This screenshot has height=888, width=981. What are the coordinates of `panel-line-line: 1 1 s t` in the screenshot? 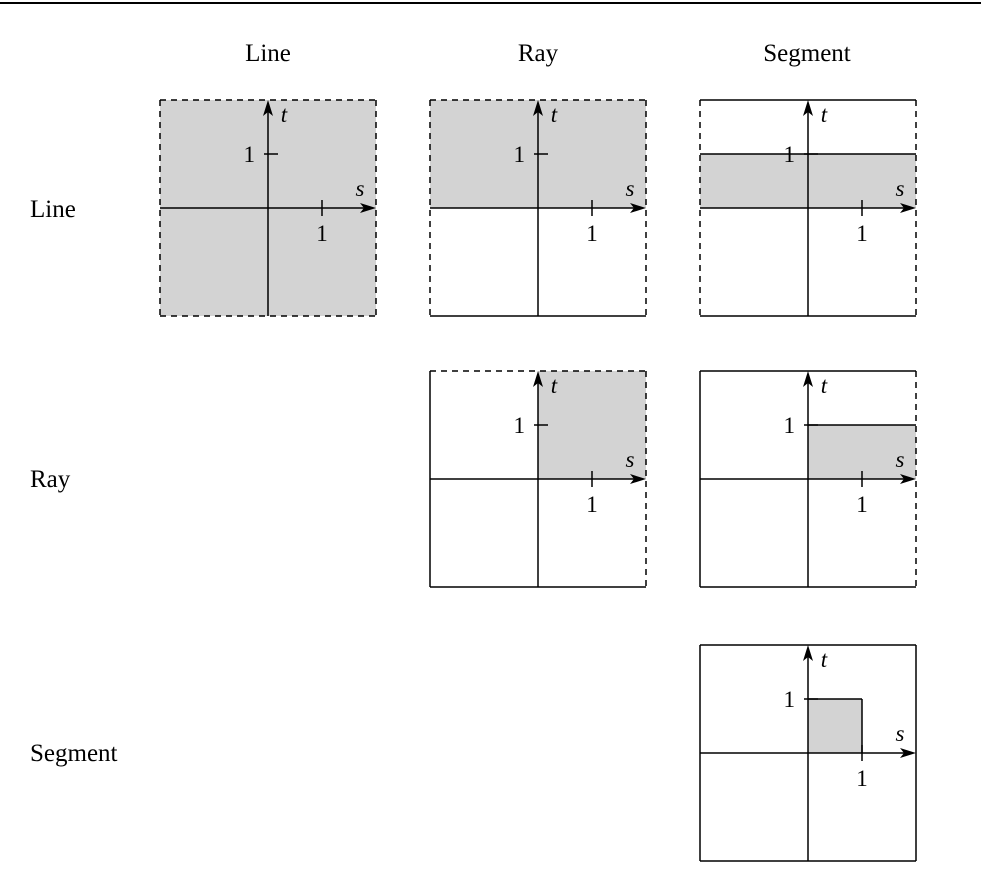 It's located at (268, 208).